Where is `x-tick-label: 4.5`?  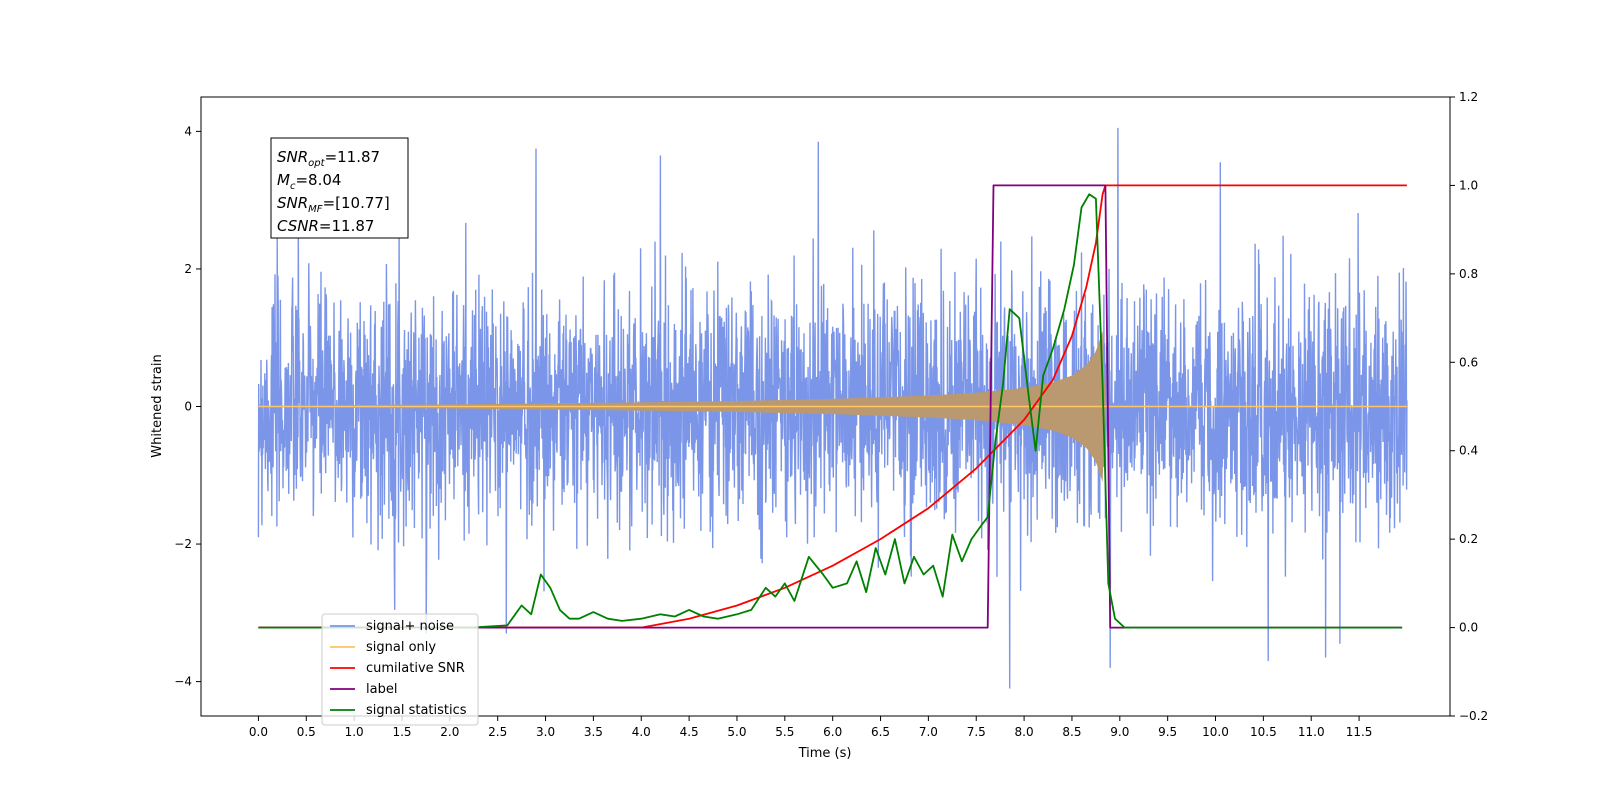 x-tick-label: 4.5 is located at coordinates (689, 732).